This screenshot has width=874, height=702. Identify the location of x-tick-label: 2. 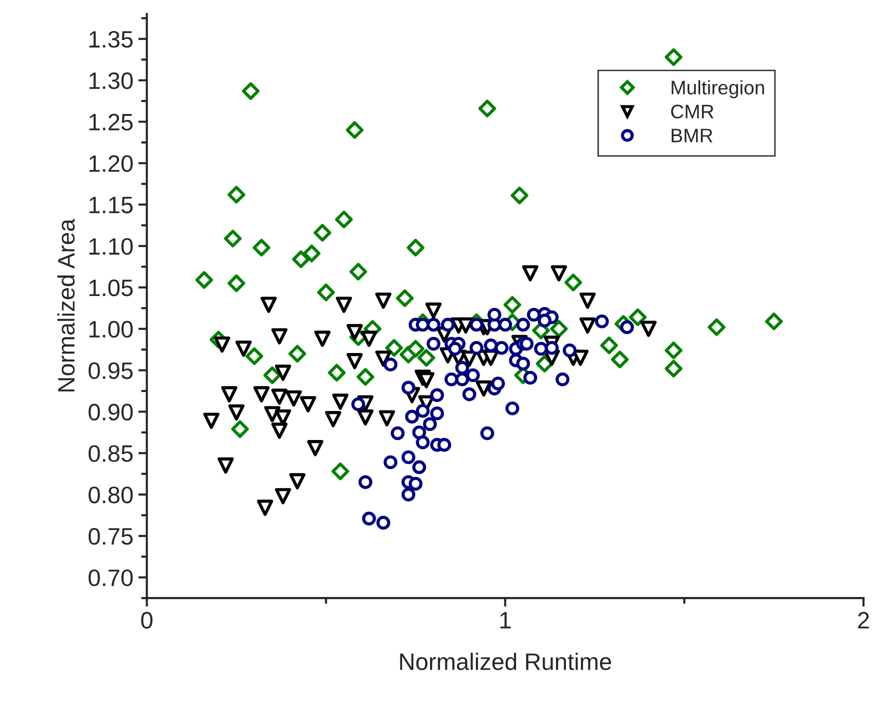
(863, 620).